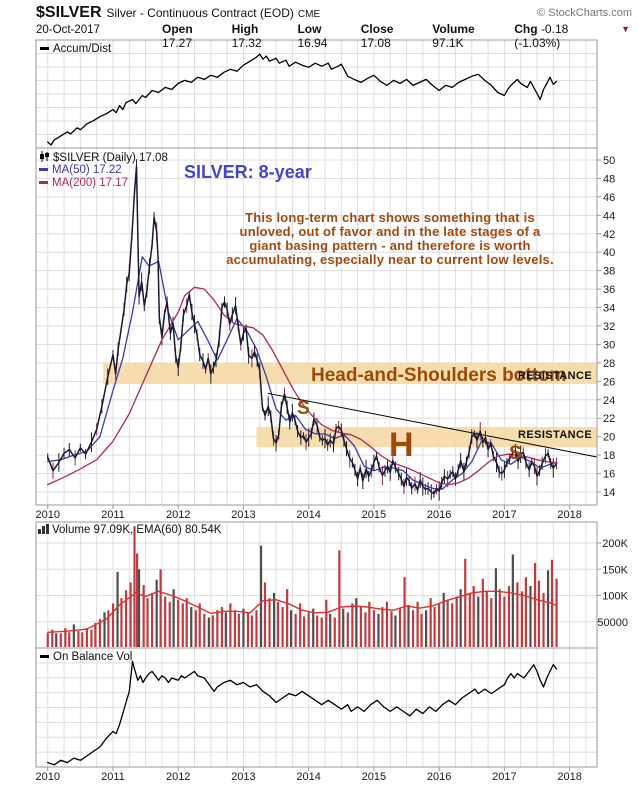 The width and height of the screenshot is (638, 792). What do you see at coordinates (309, 29) in the screenshot?
I see `quote-low-label: Low` at bounding box center [309, 29].